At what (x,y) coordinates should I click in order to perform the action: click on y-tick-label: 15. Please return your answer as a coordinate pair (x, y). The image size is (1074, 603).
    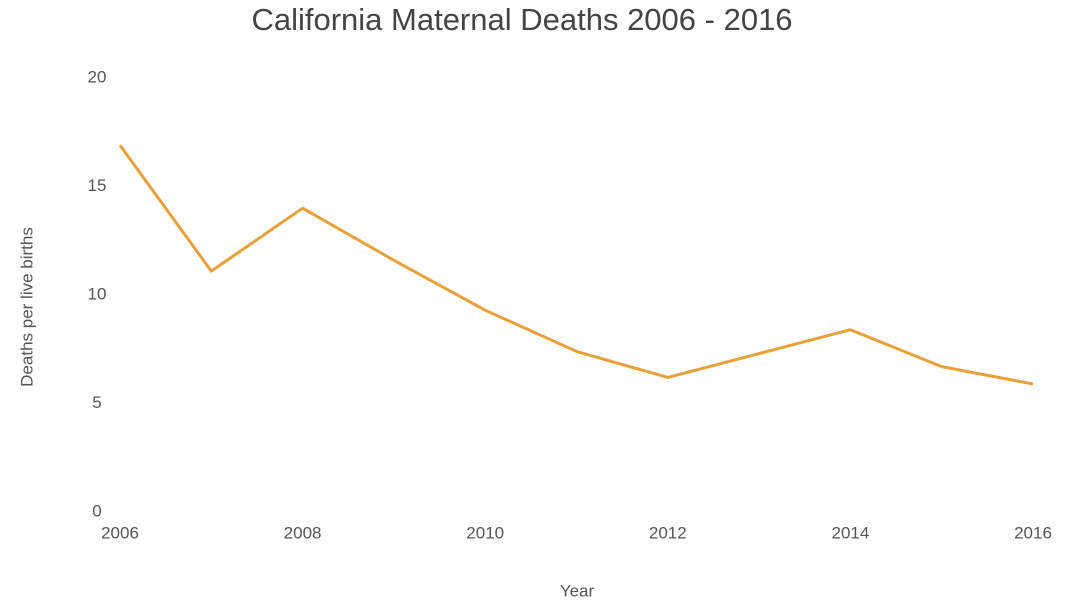
    Looking at the image, I should click on (97, 185).